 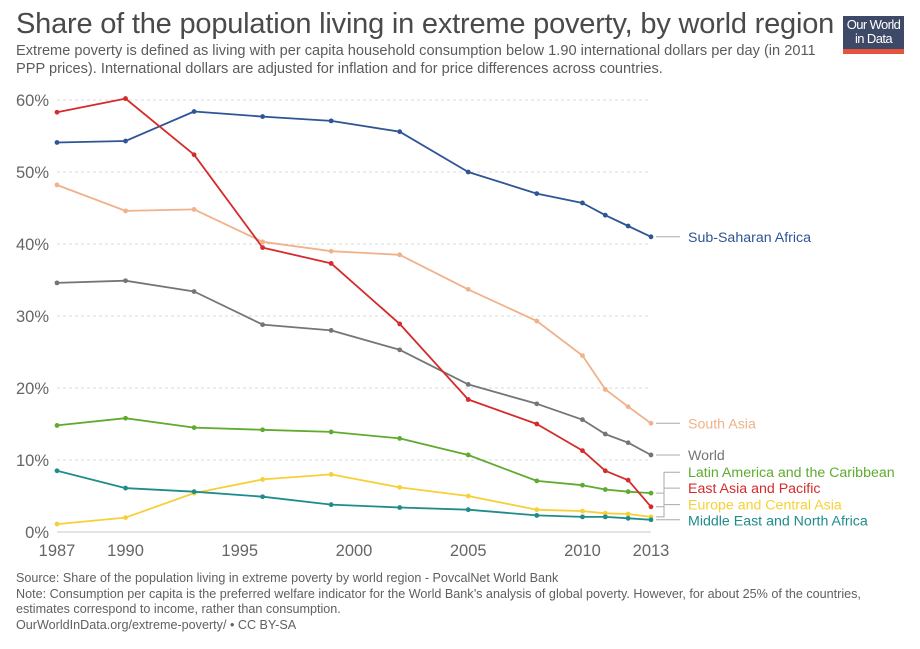 I want to click on logo-line-1: Our World, so click(x=873, y=24).